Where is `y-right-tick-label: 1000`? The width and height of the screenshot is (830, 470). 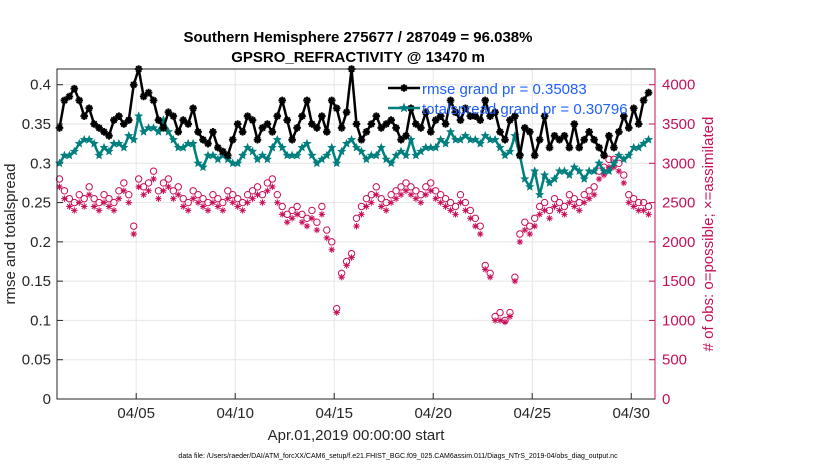 y-right-tick-label: 1000 is located at coordinates (678, 320).